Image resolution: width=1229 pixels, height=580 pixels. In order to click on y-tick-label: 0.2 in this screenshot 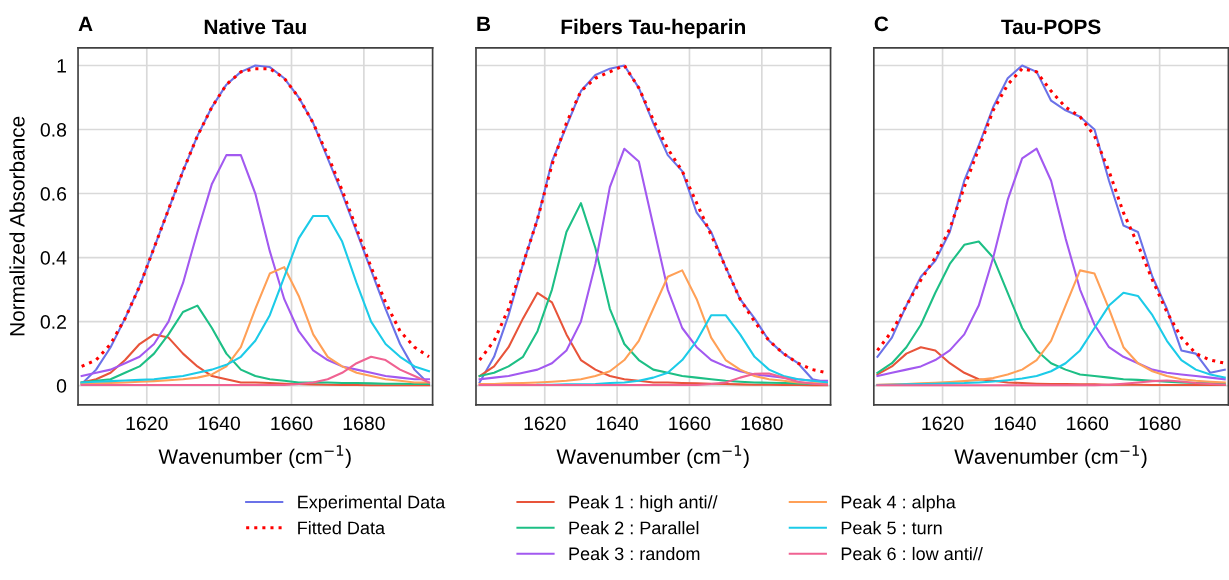, I will do `click(53, 322)`.